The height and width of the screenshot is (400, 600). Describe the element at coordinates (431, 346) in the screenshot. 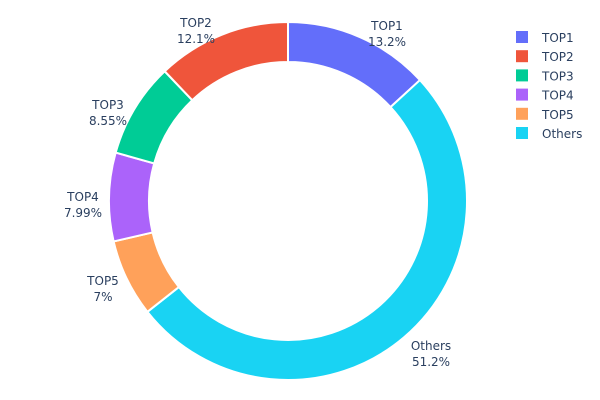

I see `slice-label: Others` at that location.